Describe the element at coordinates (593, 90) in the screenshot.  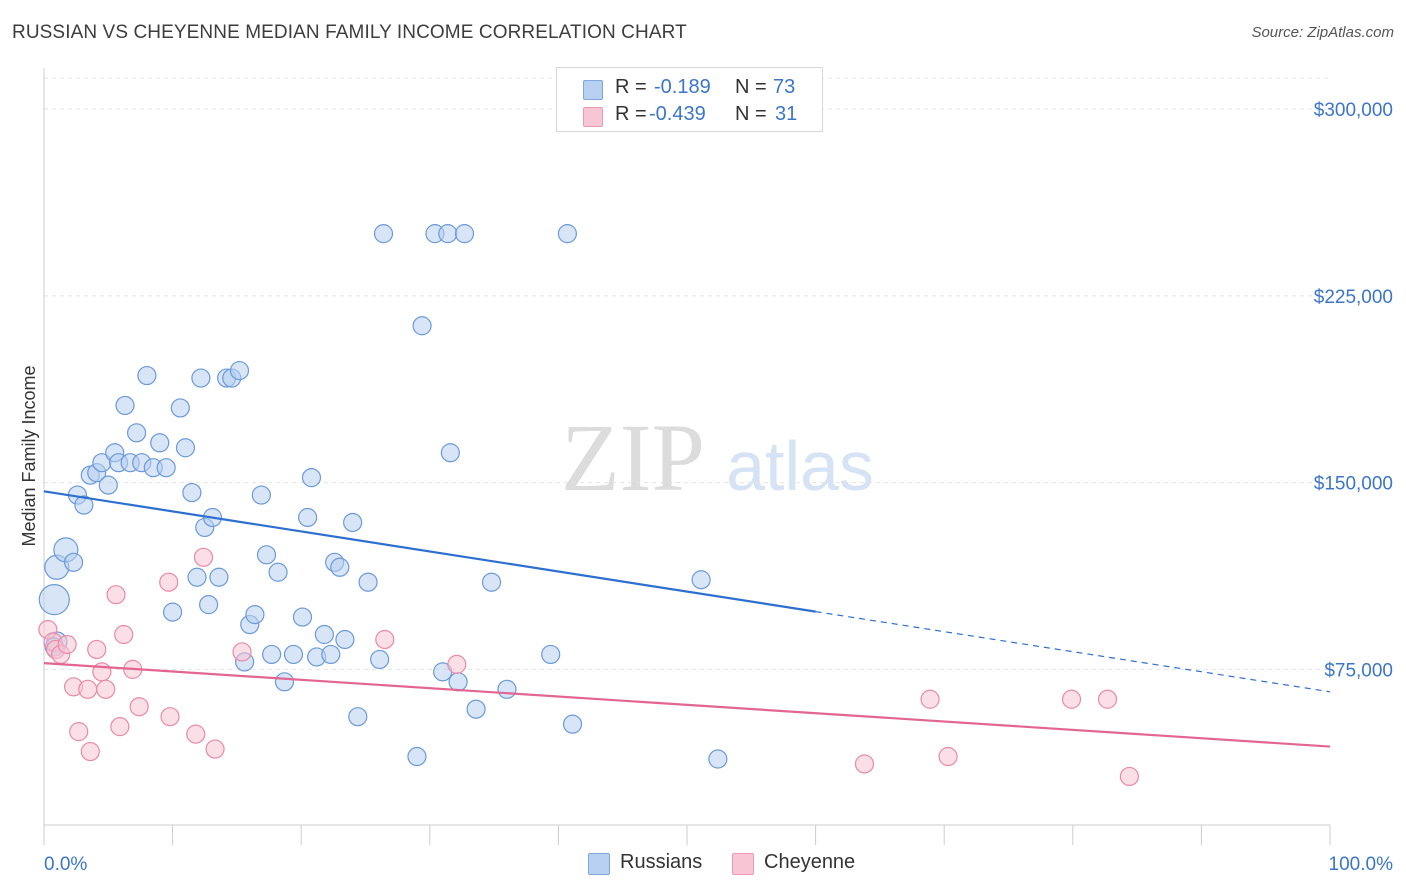
I see `legend-swatch-russians` at that location.